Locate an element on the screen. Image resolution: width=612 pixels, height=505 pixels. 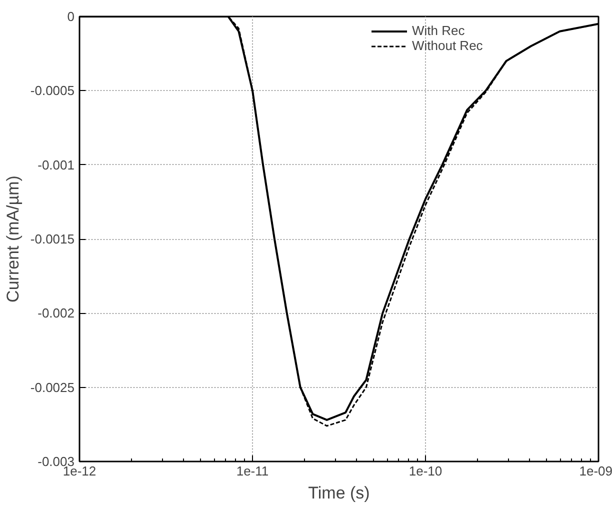
y-tick-label: -0.0025 is located at coordinates (52, 387).